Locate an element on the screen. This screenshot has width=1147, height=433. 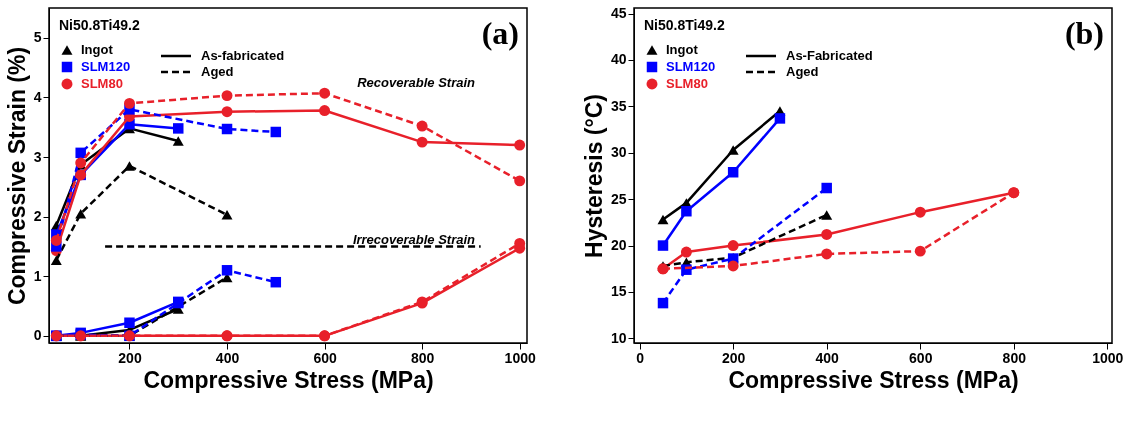
y-axis-title: Hysteresis (°C) is located at coordinates (593, 176).